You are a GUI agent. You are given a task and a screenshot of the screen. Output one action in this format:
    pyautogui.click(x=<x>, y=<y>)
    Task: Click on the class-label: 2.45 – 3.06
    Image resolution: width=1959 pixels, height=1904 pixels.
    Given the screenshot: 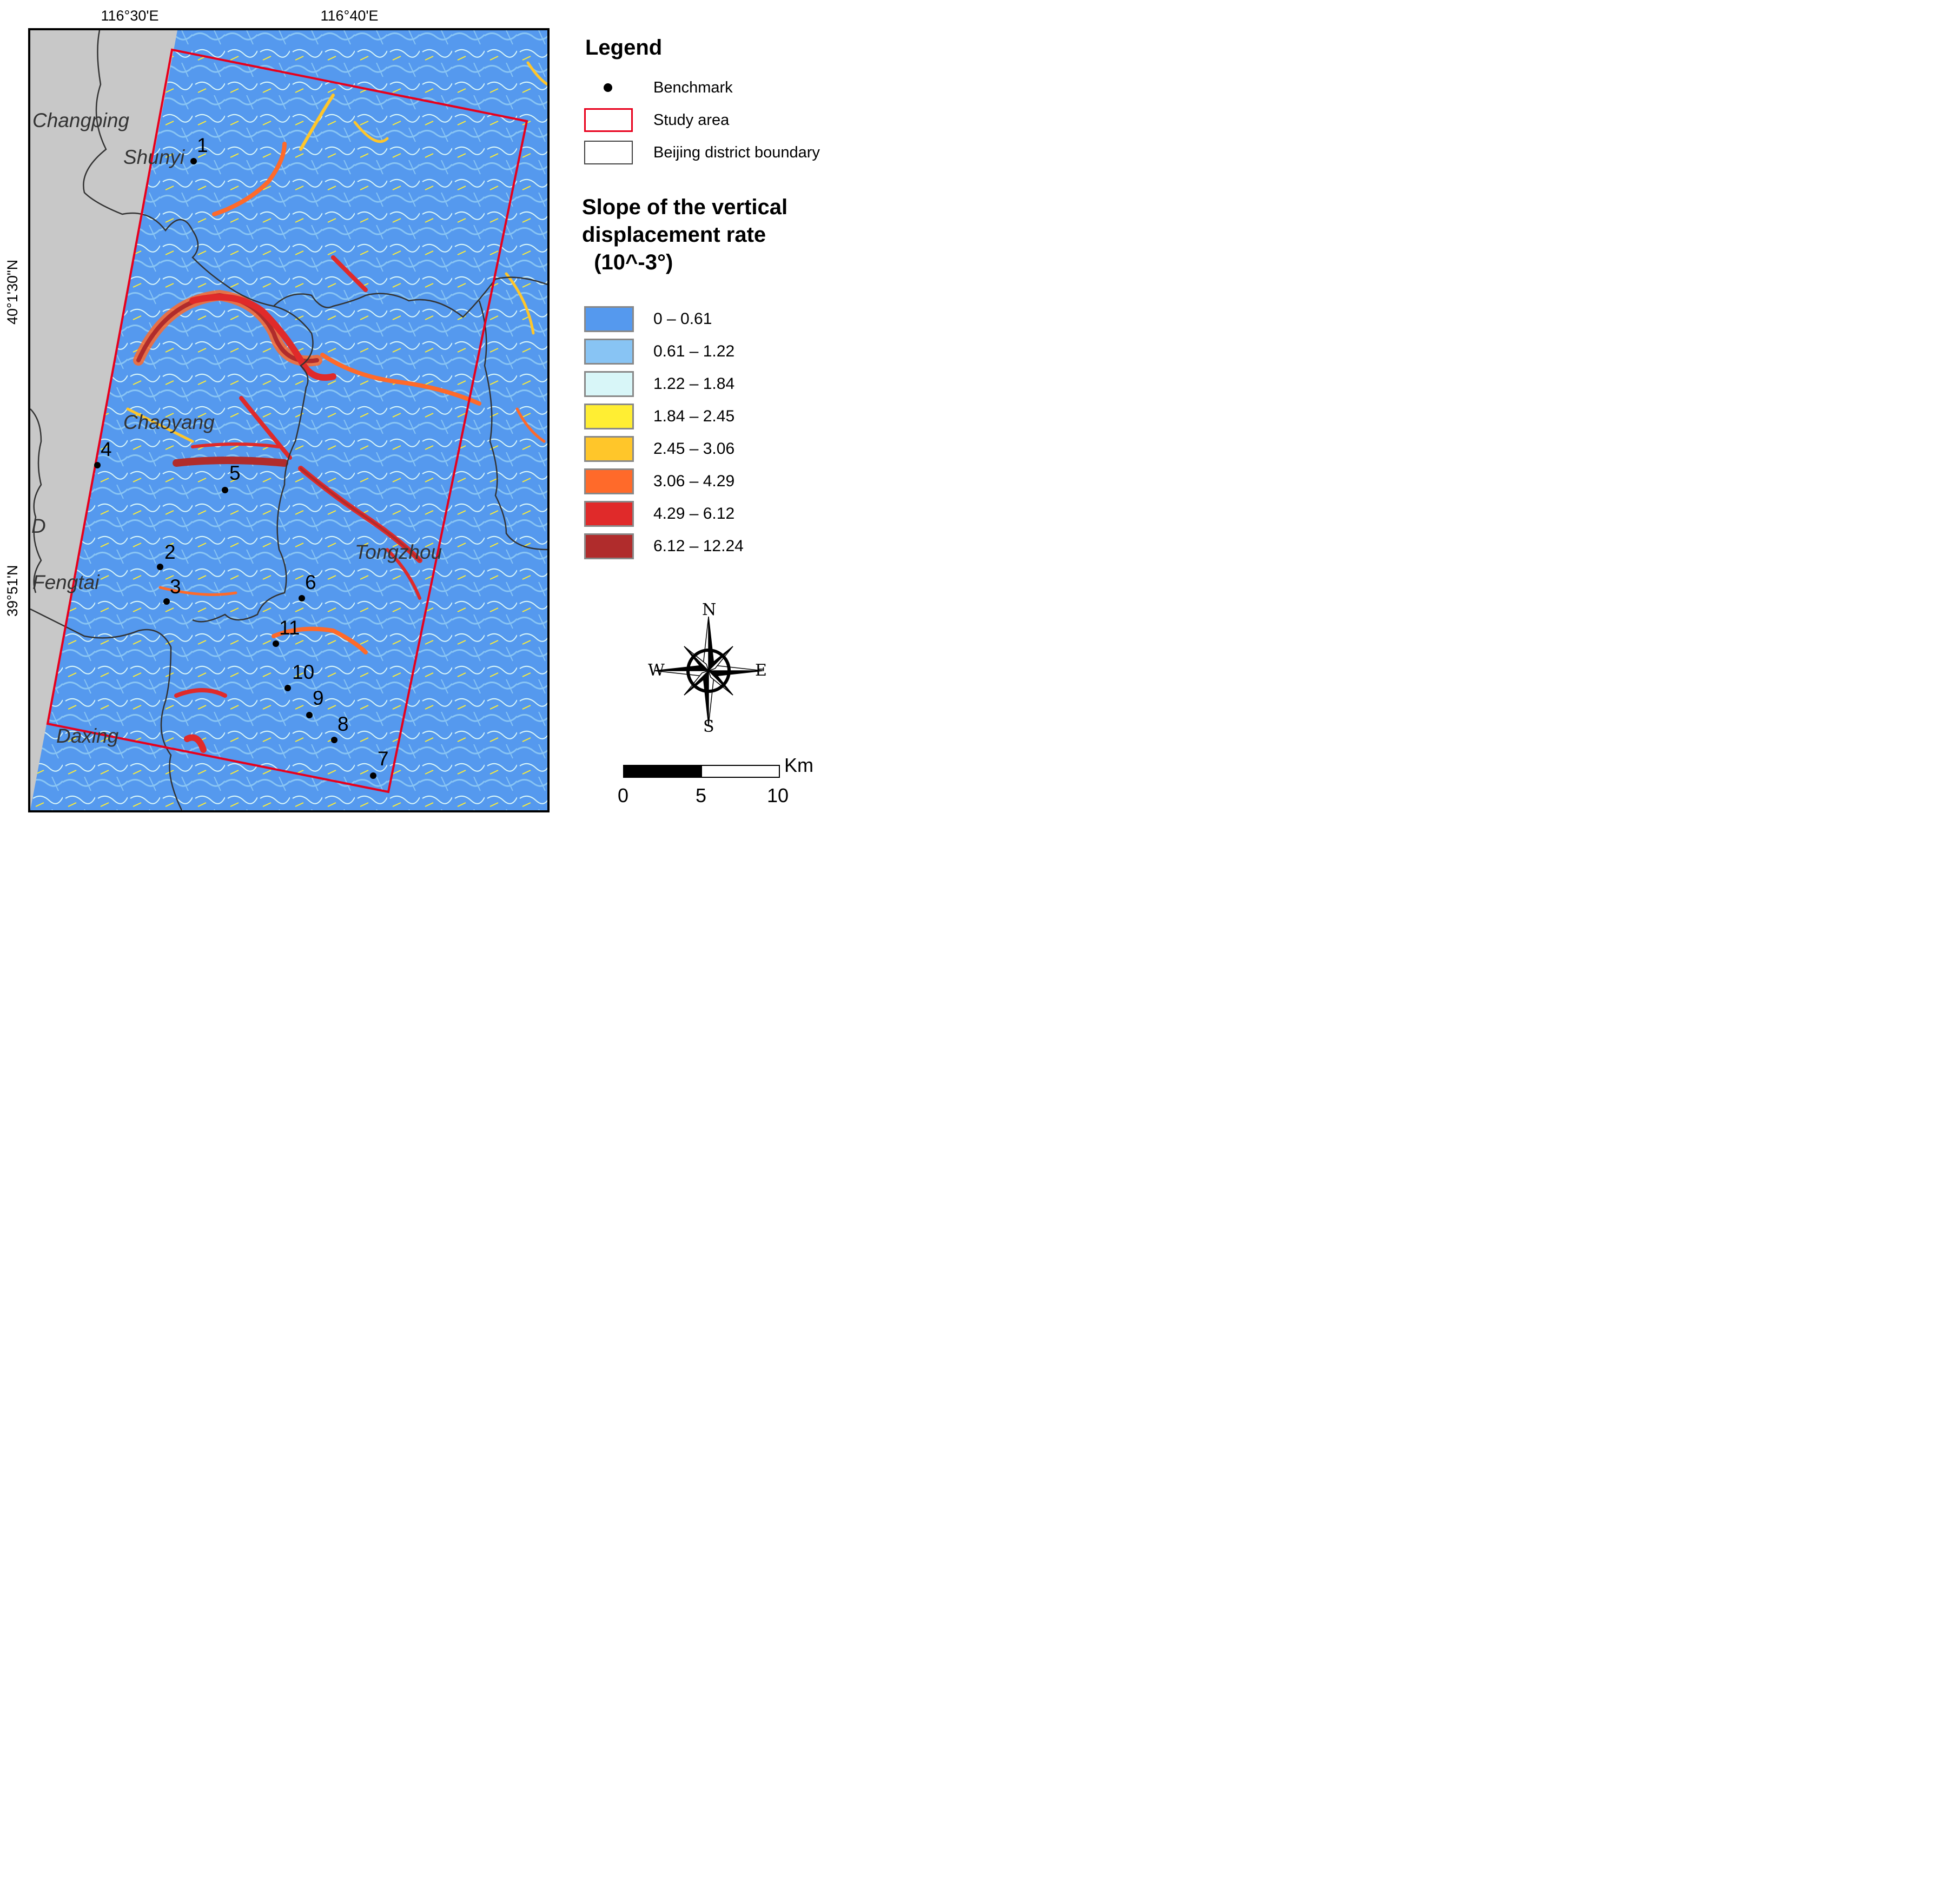 What is the action you would take?
    pyautogui.click(x=694, y=449)
    